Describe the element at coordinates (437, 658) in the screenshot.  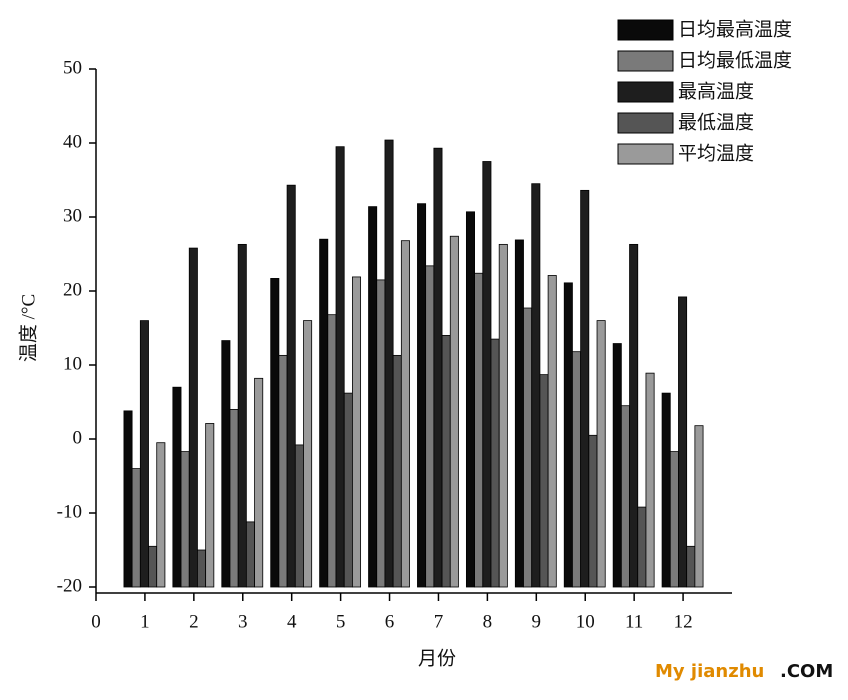
I see `x-axis-label: 月份` at that location.